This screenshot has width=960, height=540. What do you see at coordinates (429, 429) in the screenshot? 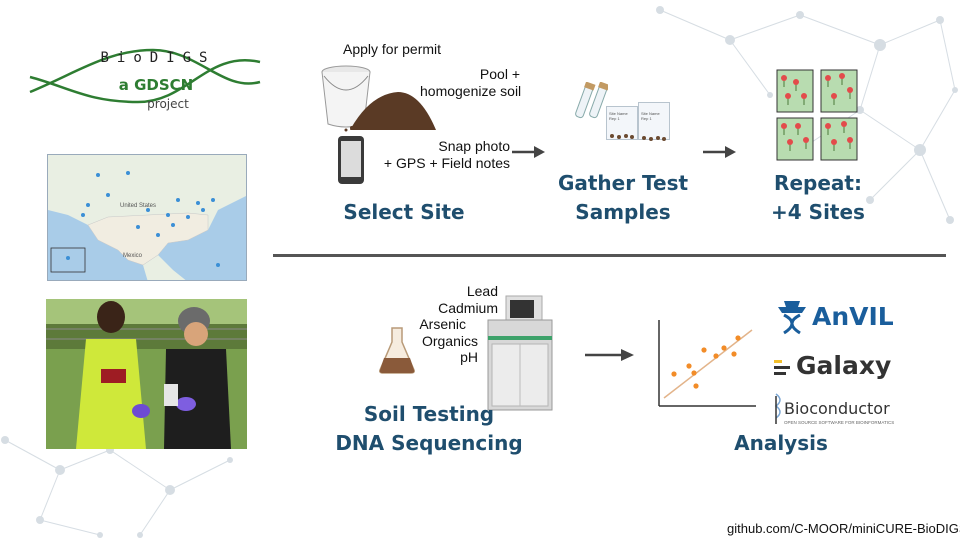
I see `step-soil-testing: Soil Testing DNA Sequencing` at bounding box center [429, 429].